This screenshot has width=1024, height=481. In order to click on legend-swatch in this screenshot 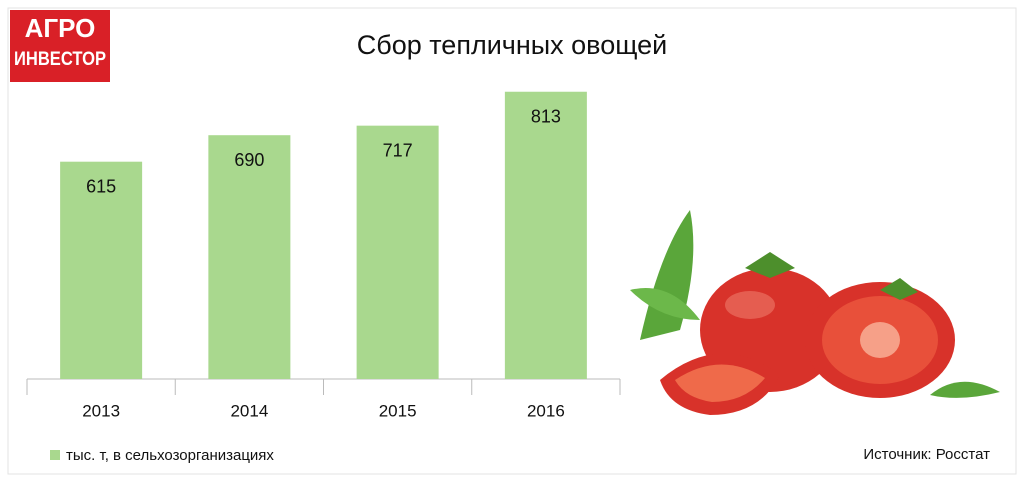, I will do `click(55, 455)`.